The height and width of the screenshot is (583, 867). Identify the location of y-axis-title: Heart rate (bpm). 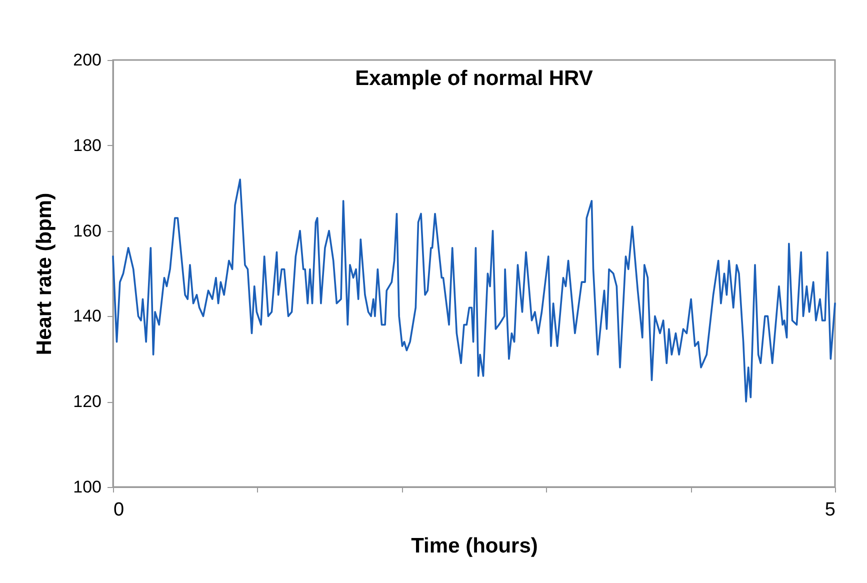
(44, 274).